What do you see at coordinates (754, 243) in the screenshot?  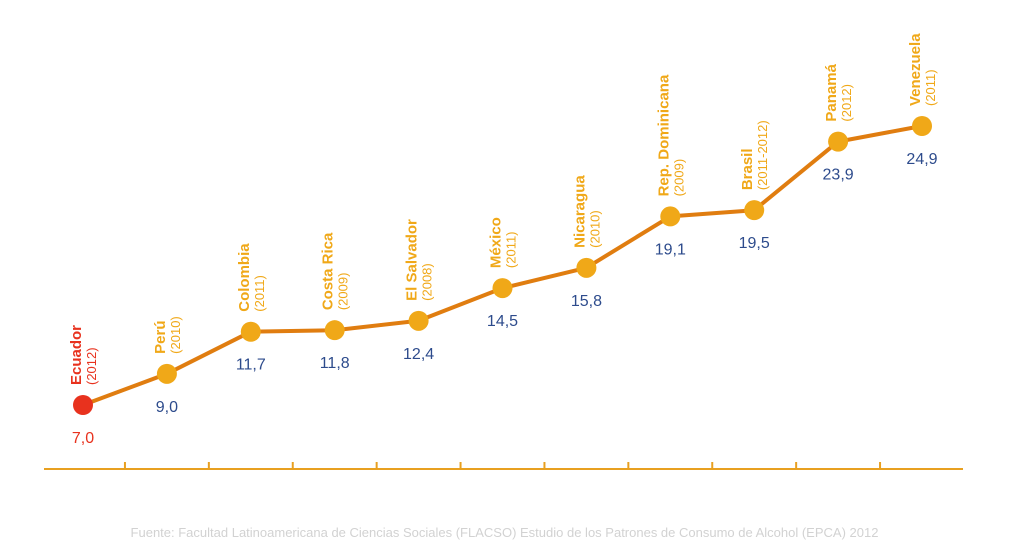 I see `value-label: 19,5` at bounding box center [754, 243].